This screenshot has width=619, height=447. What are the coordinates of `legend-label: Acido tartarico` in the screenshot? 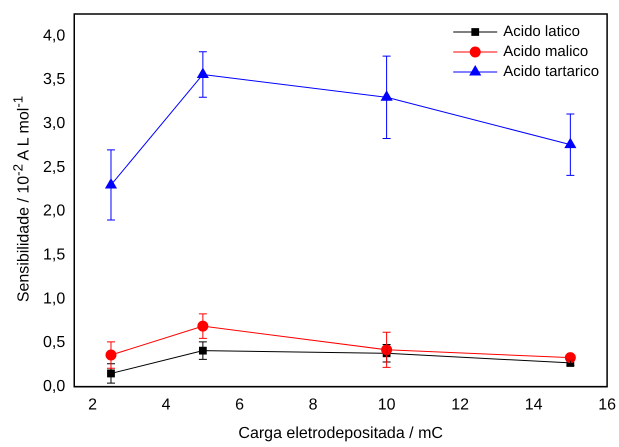 It's located at (551, 71).